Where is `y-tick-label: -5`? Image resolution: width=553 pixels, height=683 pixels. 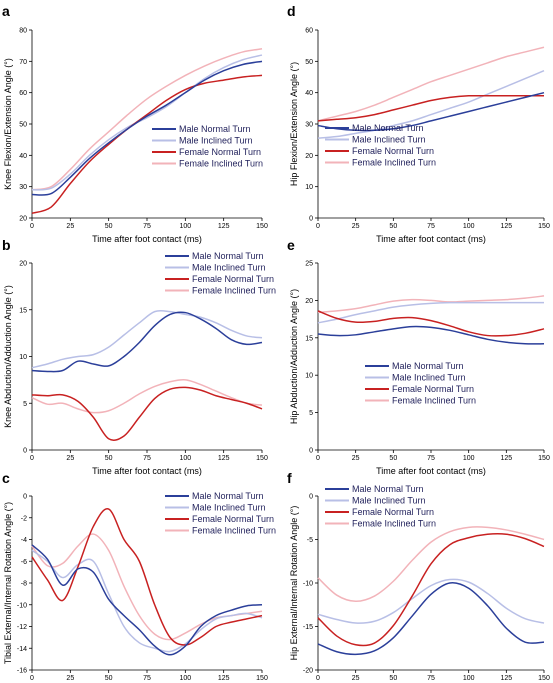 y-tick-label: -5 is located at coordinates (310, 540).